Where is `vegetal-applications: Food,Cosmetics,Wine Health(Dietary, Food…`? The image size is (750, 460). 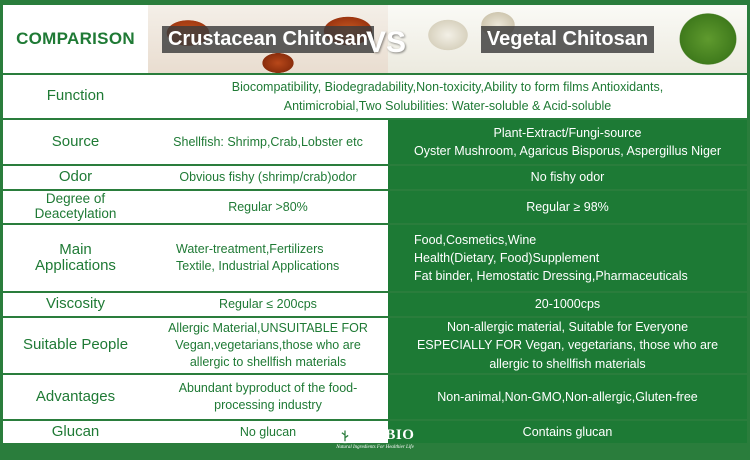
vegetal-applications: Food,Cosmetics,Wine Health(Dietary, Food… is located at coordinates (567, 258).